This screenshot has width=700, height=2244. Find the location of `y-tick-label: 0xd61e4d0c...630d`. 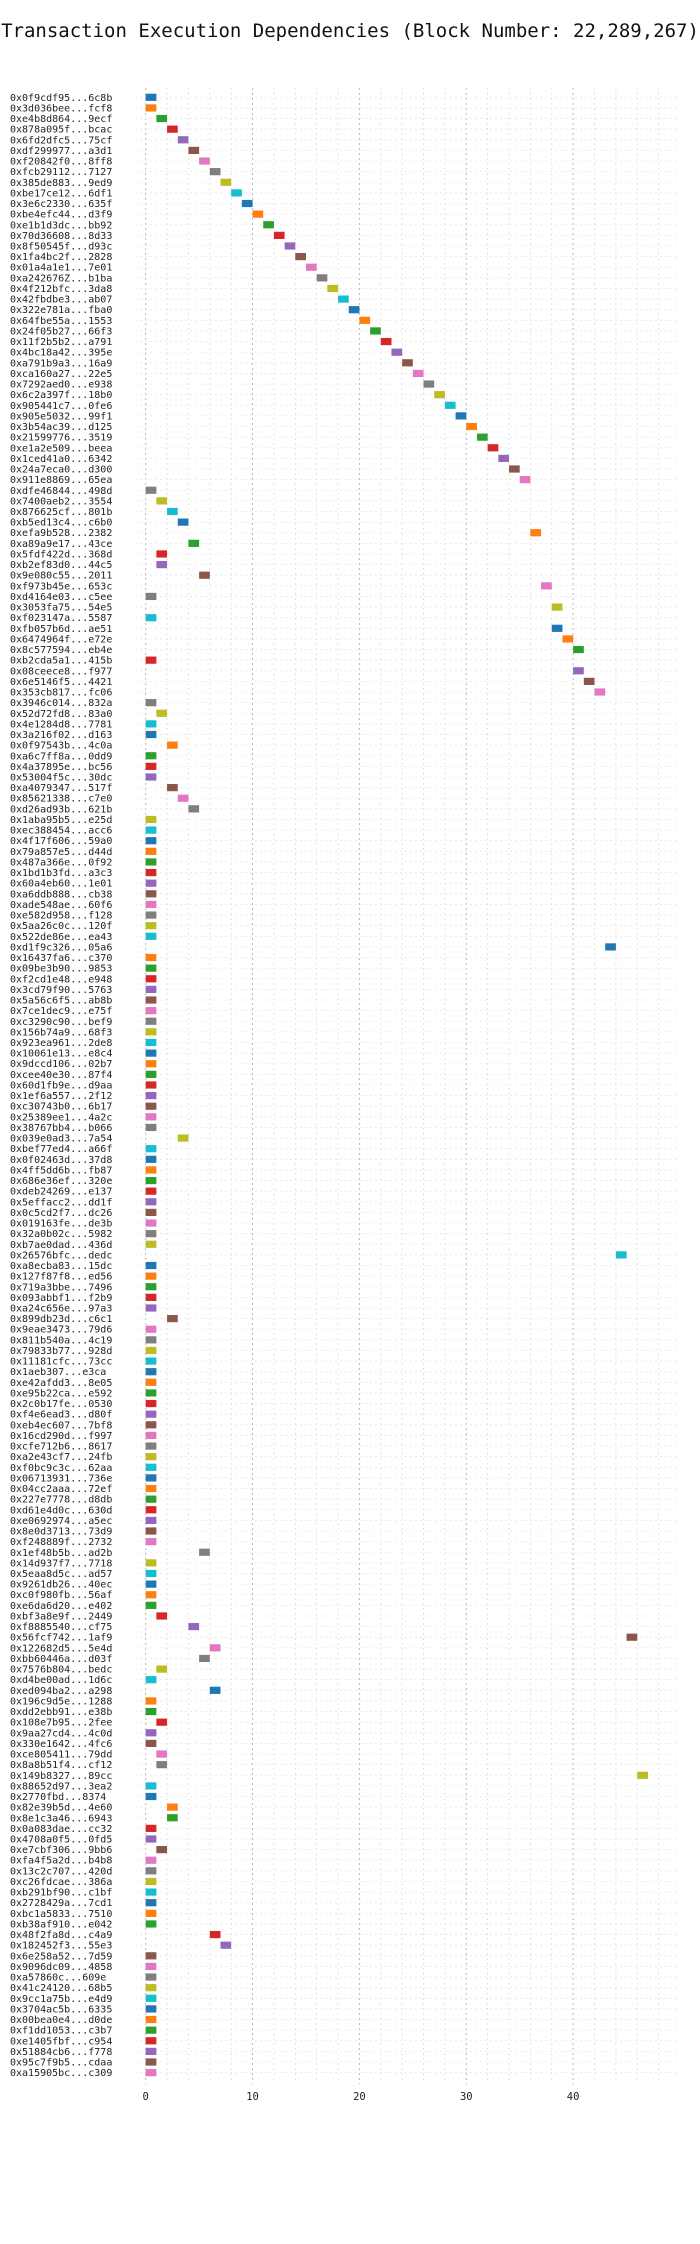

y-tick-label: 0xd61e4d0c...630d is located at coordinates (61, 1510).